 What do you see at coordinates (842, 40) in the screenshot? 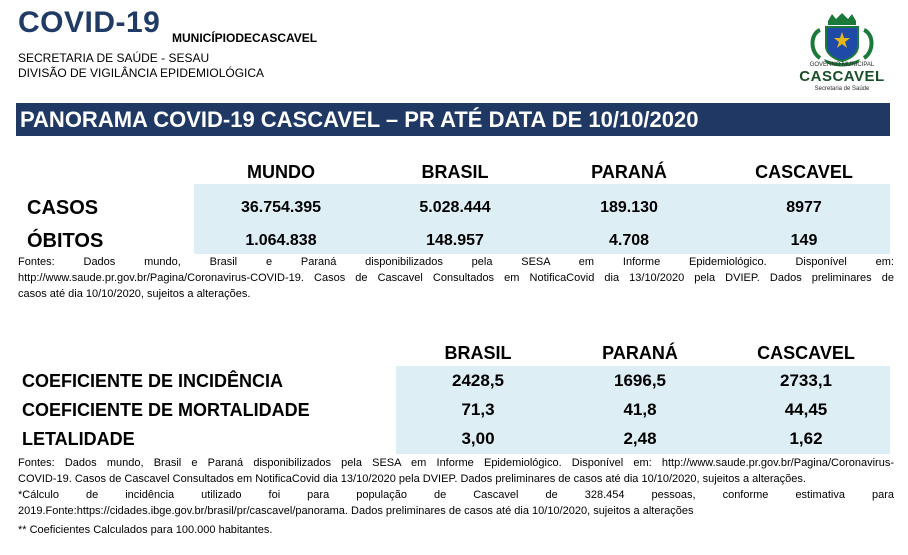
I see `cascavel-crest-logo` at bounding box center [842, 40].